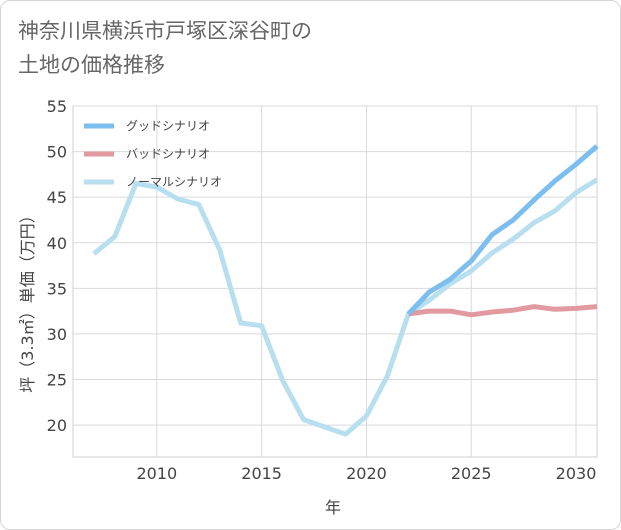  Describe the element at coordinates (165, 31) in the screenshot. I see `chart-title-line1: 神奈川県横浜市戸塚区深谷町の` at that location.